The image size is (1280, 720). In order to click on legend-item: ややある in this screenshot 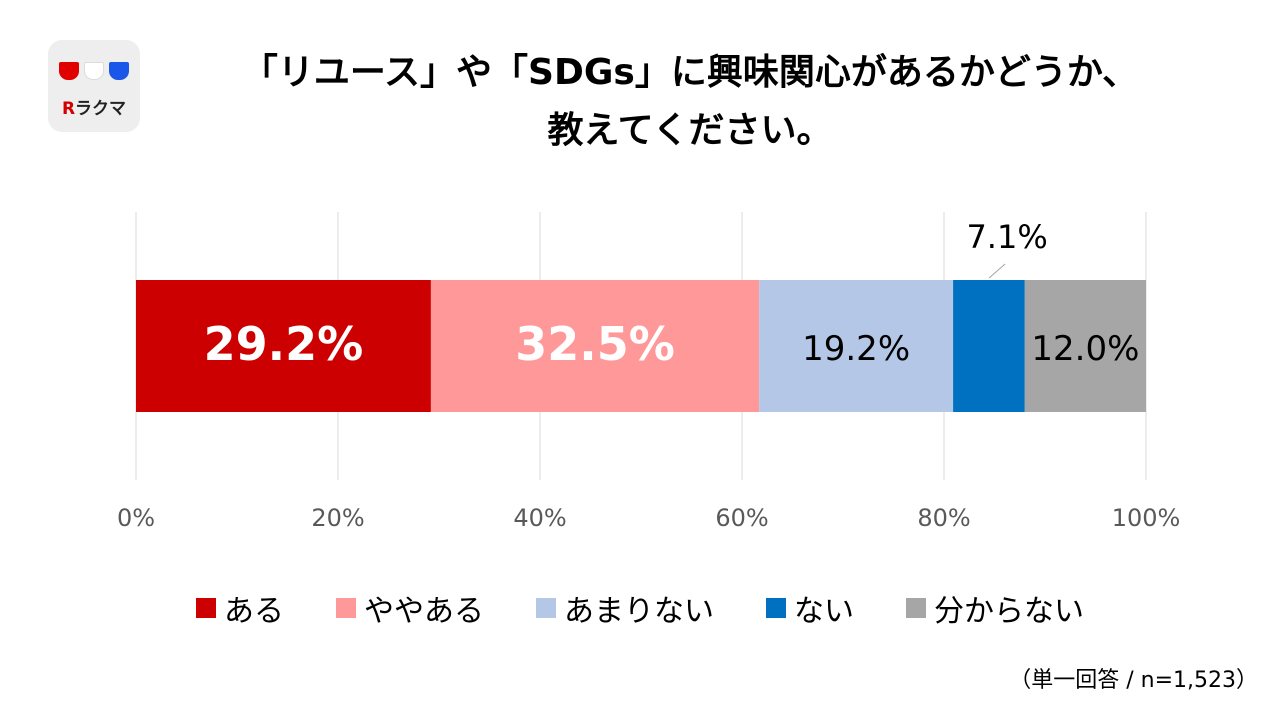, I will do `click(410, 608)`.